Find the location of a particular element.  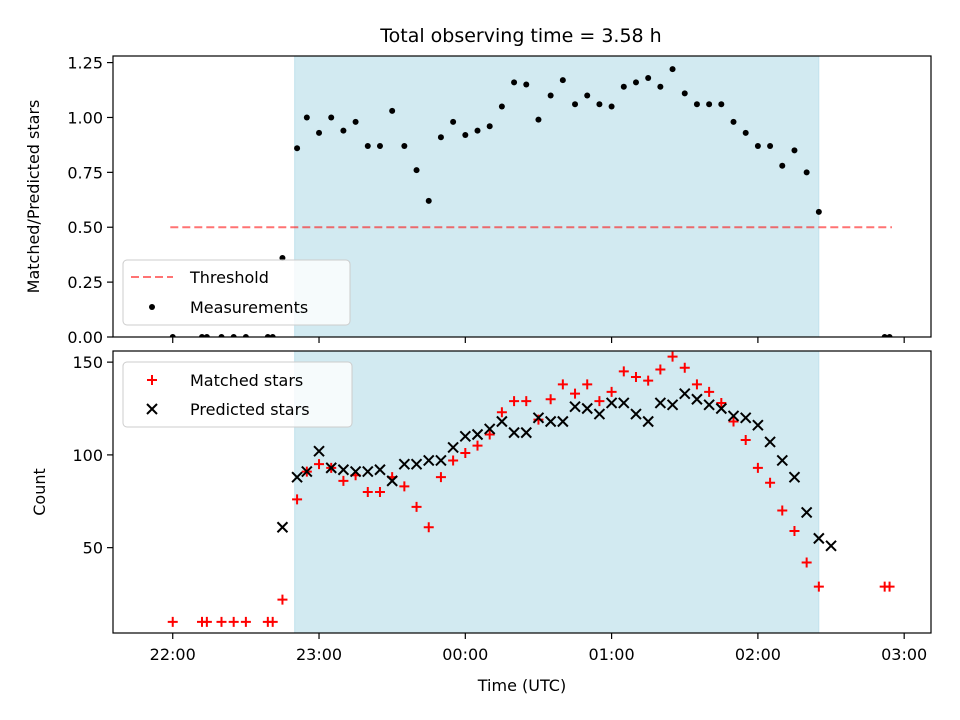

y-tick-label: 0.75 is located at coordinates (85, 172).